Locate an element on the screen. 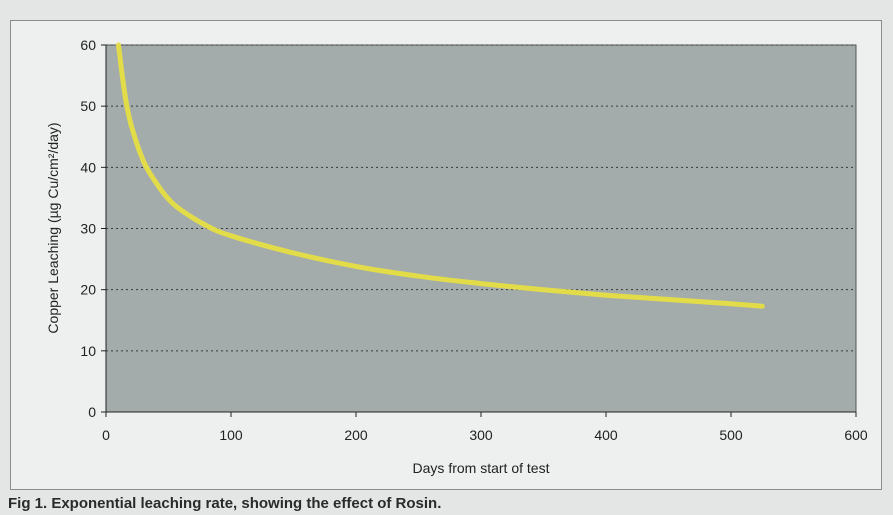 The image size is (893, 515). x-tick-label: 300 is located at coordinates (481, 435).